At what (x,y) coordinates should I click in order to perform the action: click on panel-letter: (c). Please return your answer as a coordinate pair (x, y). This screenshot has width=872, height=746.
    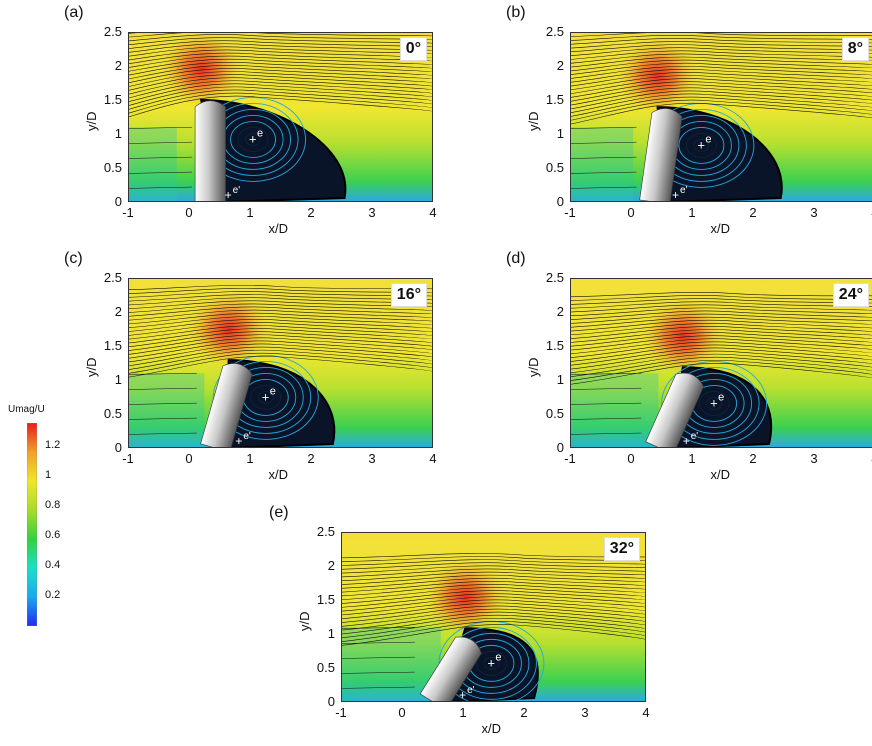
    Looking at the image, I should click on (73, 259).